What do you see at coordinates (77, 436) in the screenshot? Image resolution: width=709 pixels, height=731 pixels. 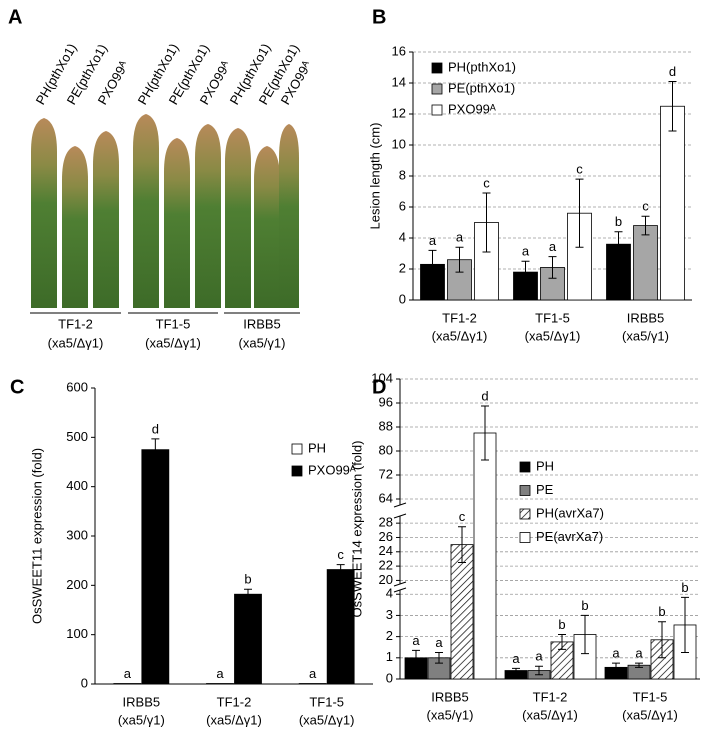 I see `y-tick-label: 500` at bounding box center [77, 436].